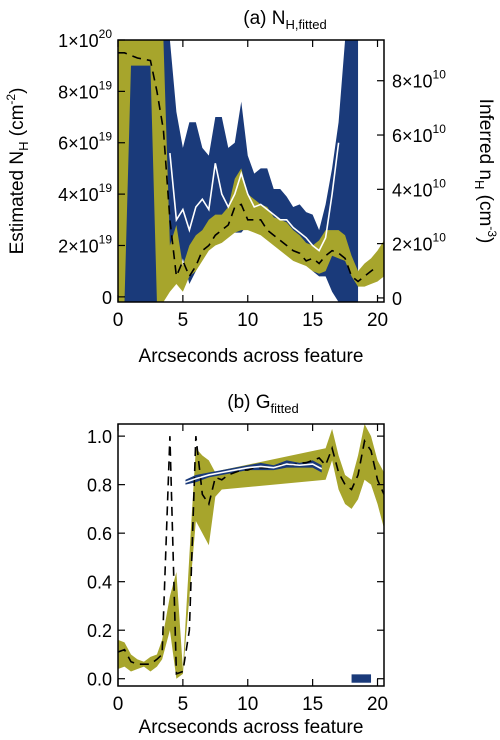 Image resolution: width=500 pixels, height=740 pixels. I want to click on panel-b-ytick-label: 0.2, so click(99, 631).